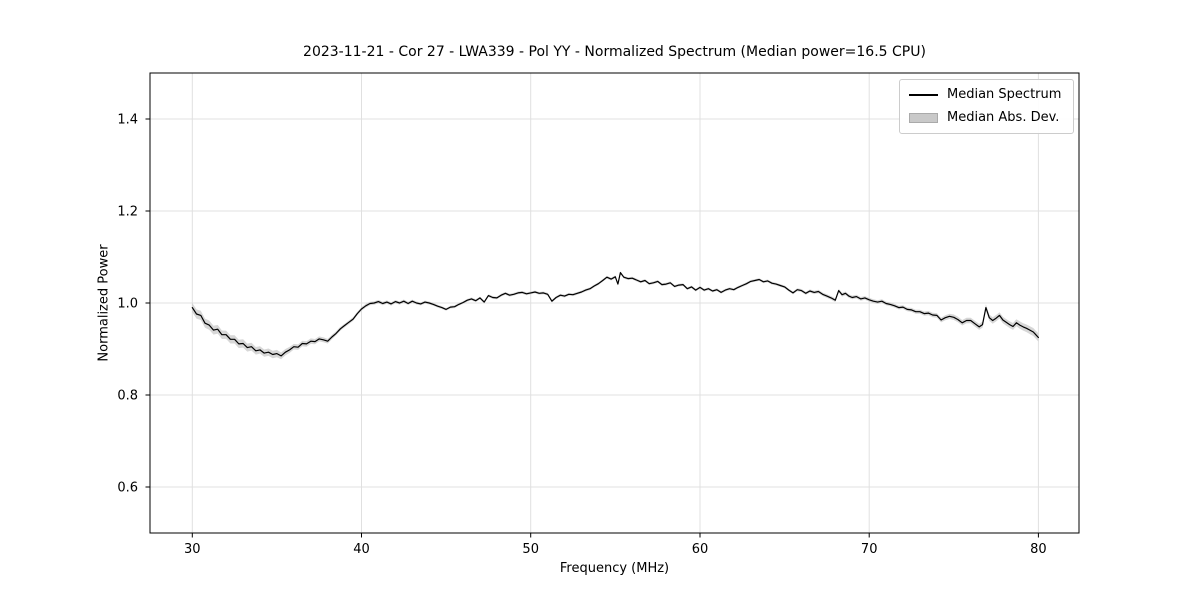  What do you see at coordinates (614, 568) in the screenshot?
I see `x-axis-label: Frequency (MHz)` at bounding box center [614, 568].